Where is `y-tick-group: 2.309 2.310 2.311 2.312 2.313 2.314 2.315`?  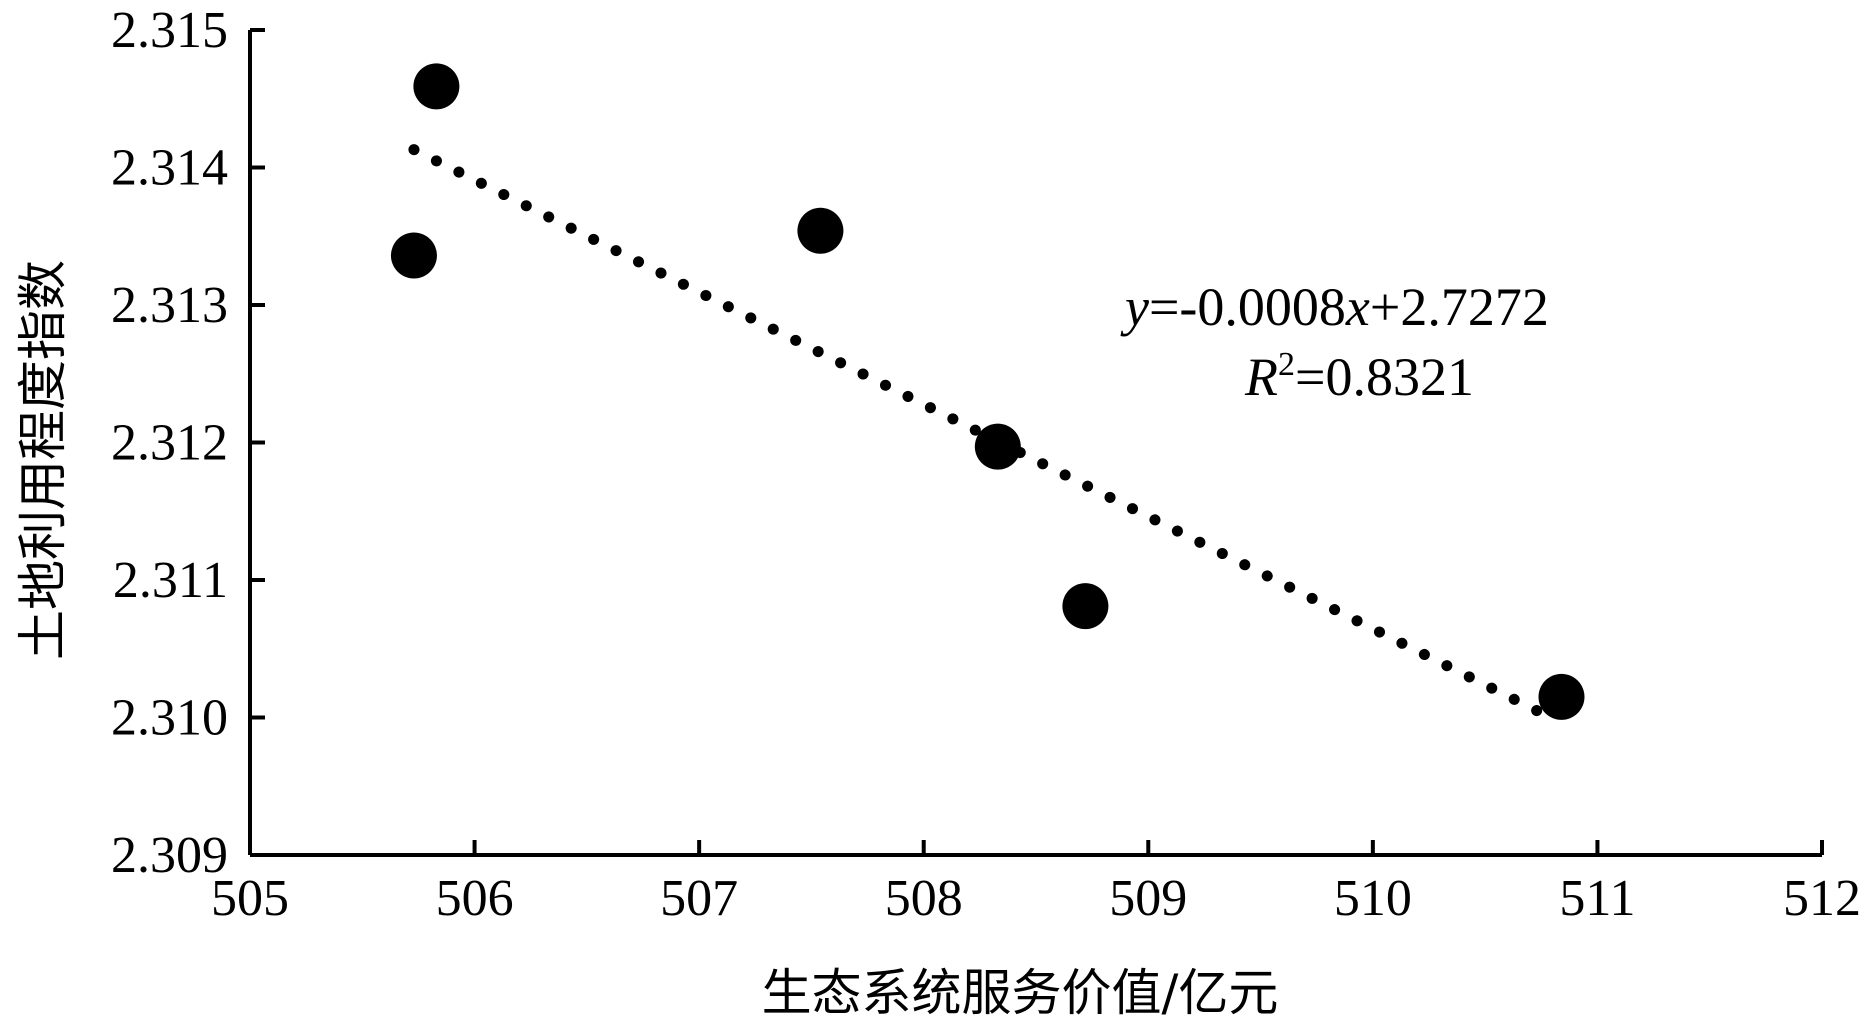 y-tick-group: 2.309 2.310 2.311 2.312 2.313 2.314 2.315 is located at coordinates (188, 443).